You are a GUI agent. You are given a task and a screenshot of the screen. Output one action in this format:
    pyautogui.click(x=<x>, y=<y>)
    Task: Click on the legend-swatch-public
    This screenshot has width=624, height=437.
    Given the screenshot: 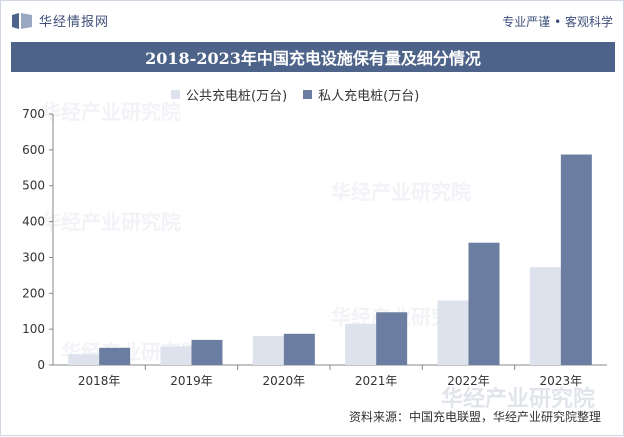 What is the action you would take?
    pyautogui.click(x=175, y=94)
    